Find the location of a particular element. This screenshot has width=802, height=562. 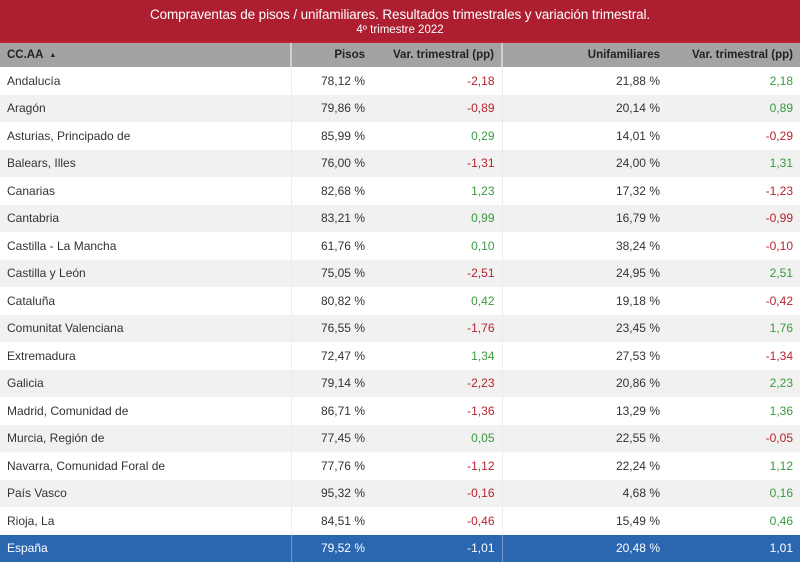

table-row: Extremadura 72,47 % 1,34 27,53 % -1,34 is located at coordinates (400, 356).